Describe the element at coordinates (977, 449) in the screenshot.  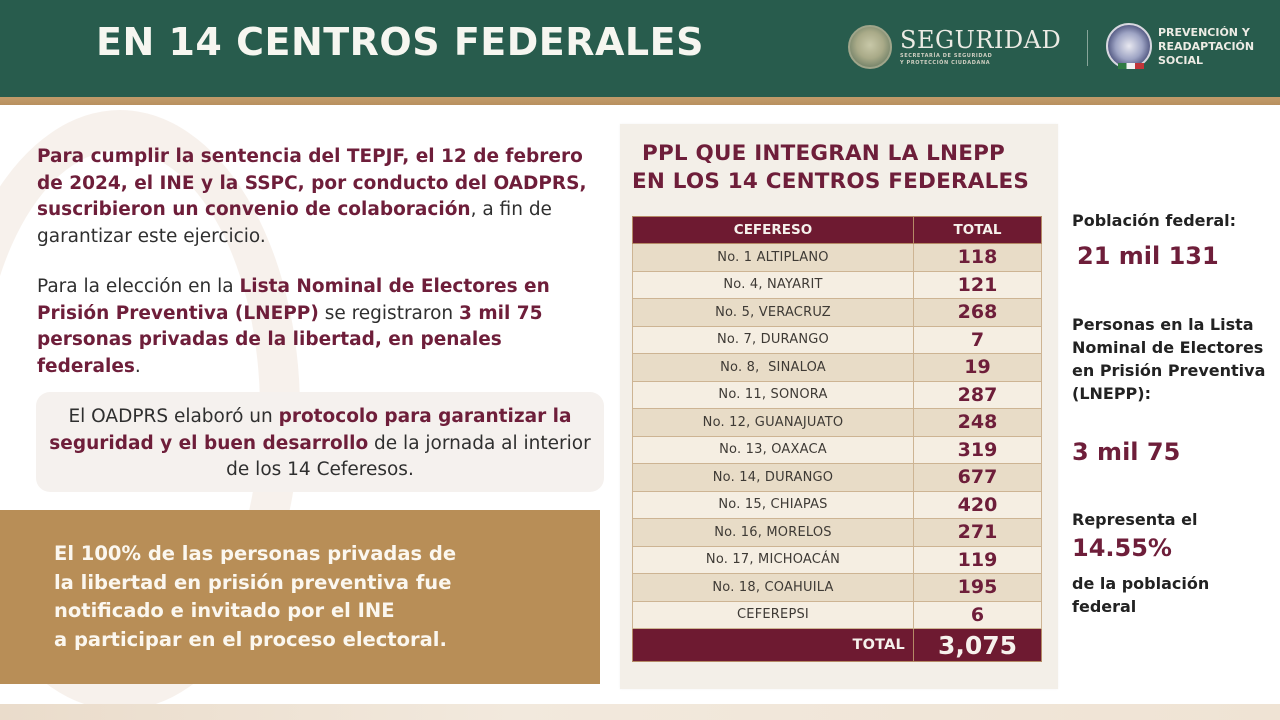
I see `cefereso-total: 319` at that location.